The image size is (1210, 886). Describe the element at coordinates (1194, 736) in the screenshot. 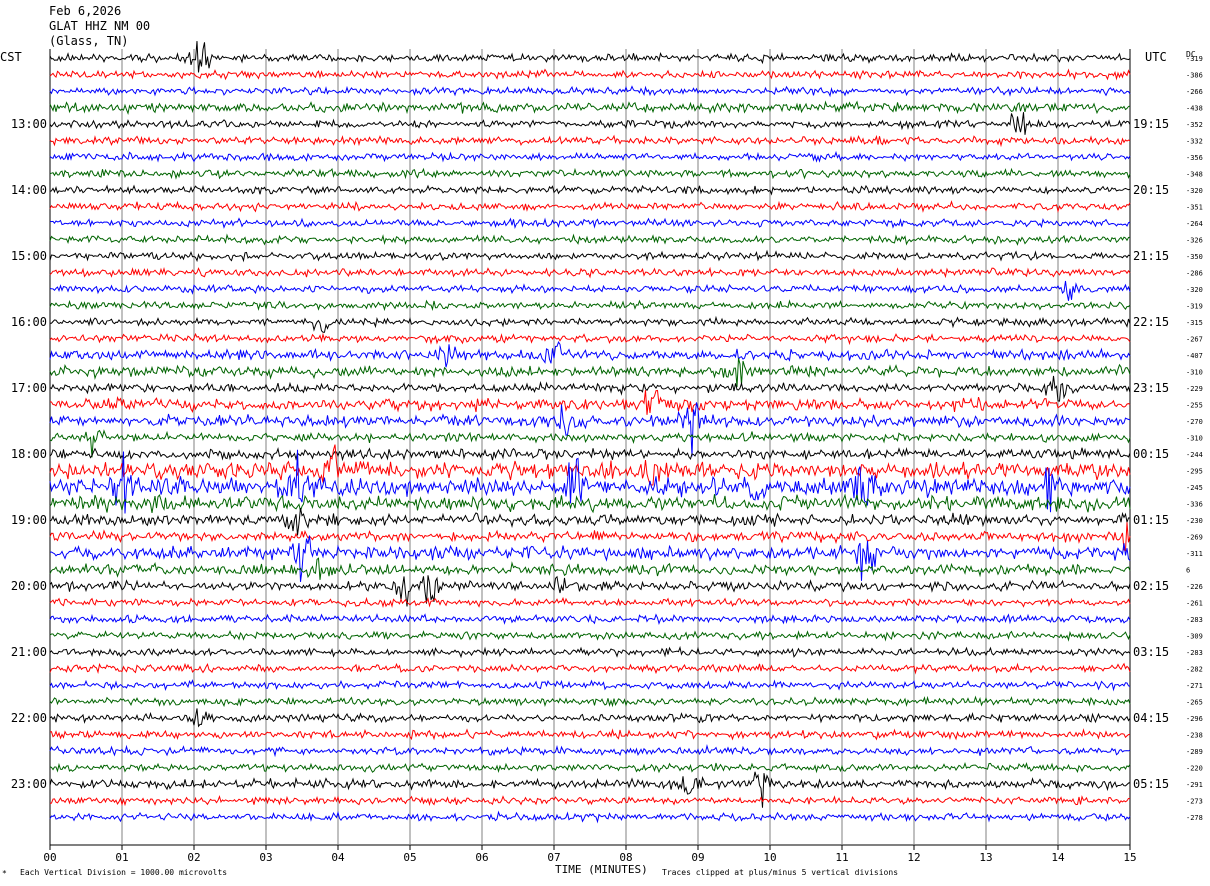

I see `dc-offset-label: -238` at that location.